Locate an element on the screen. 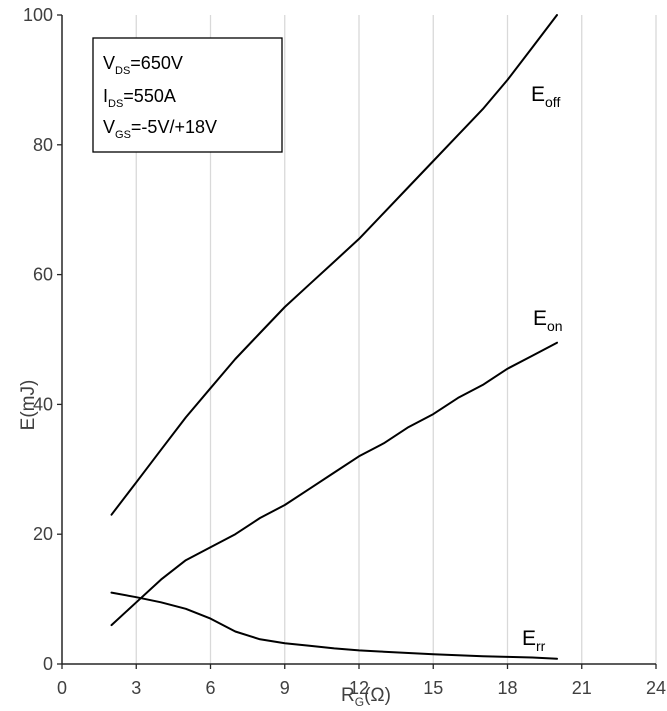 This screenshot has width=667, height=711. x-tick-label: 0 is located at coordinates (62, 688).